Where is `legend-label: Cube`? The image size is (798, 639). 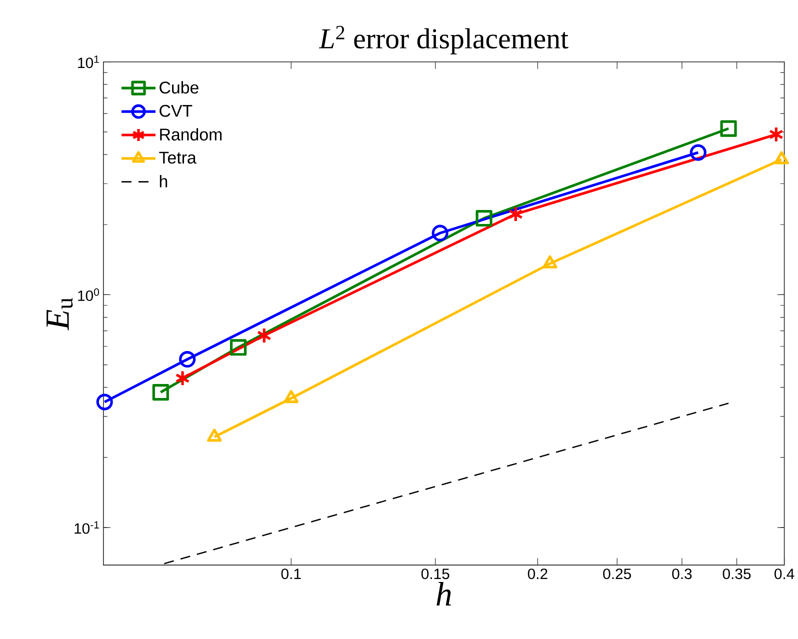
legend-label: Cube is located at coordinates (179, 87).